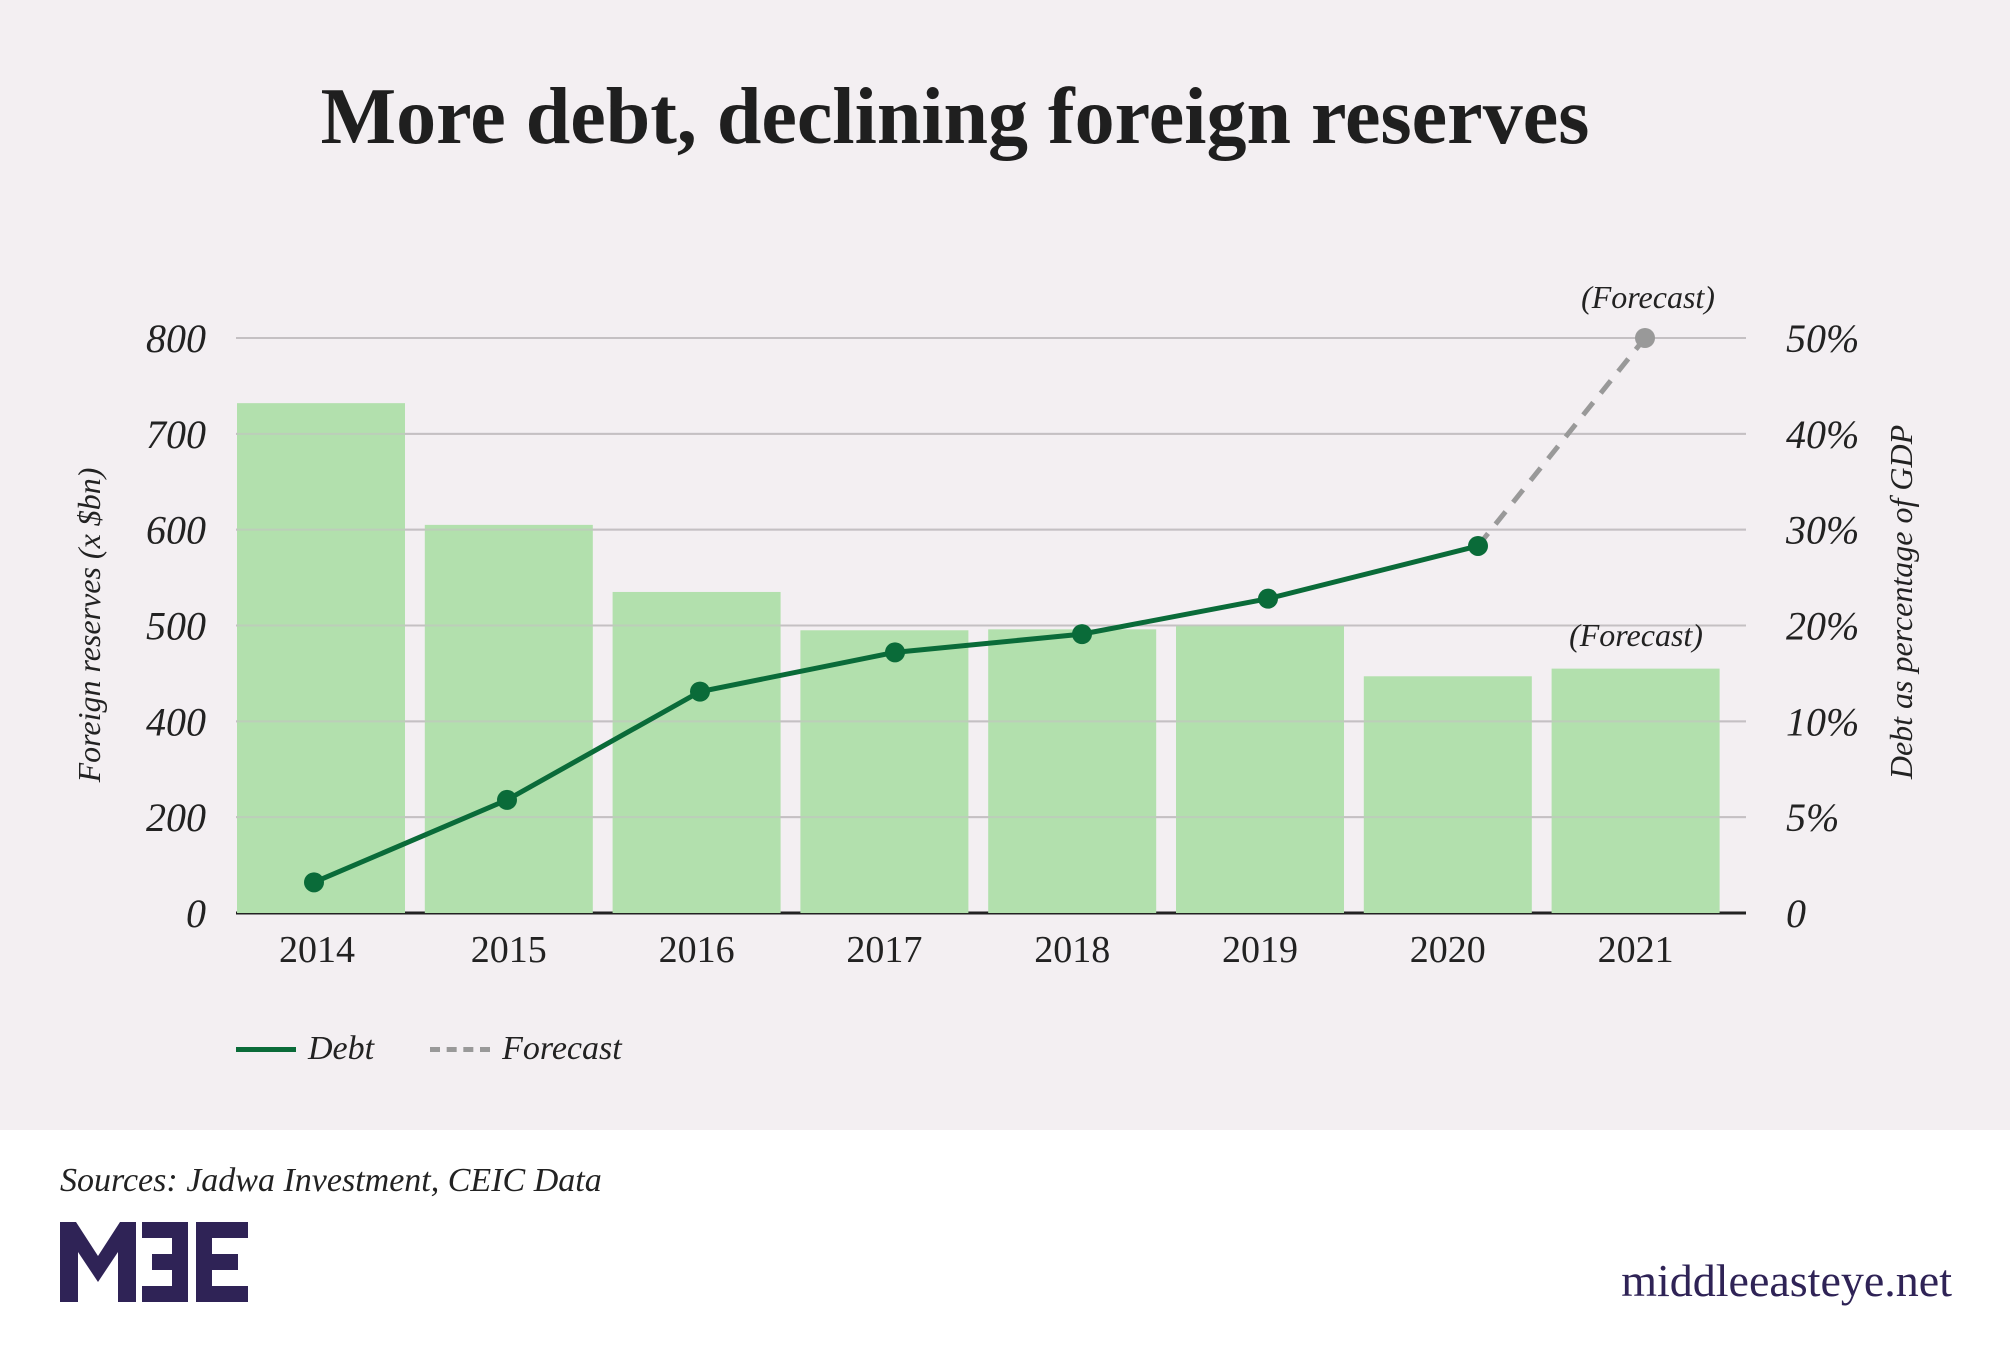 The width and height of the screenshot is (2010, 1354). Describe the element at coordinates (507, 799) in the screenshot. I see `debt-point-2015` at that location.